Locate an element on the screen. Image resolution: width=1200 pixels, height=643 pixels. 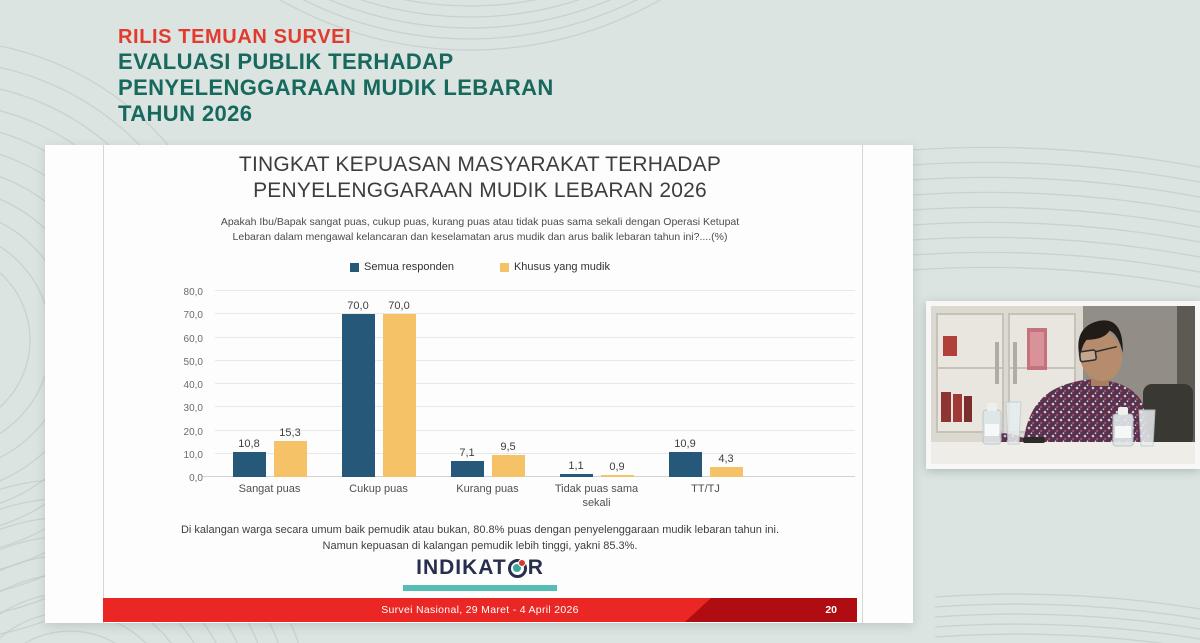
slide-title-line-2: PENYELENGGARAAN MUDIK LEBARAN 2026 is located at coordinates (480, 191).